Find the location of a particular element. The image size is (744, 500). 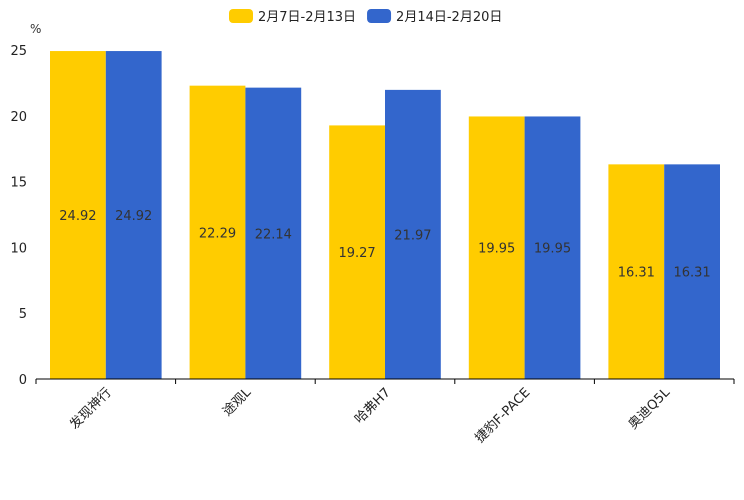

y-axis-unit: % is located at coordinates (35, 29).